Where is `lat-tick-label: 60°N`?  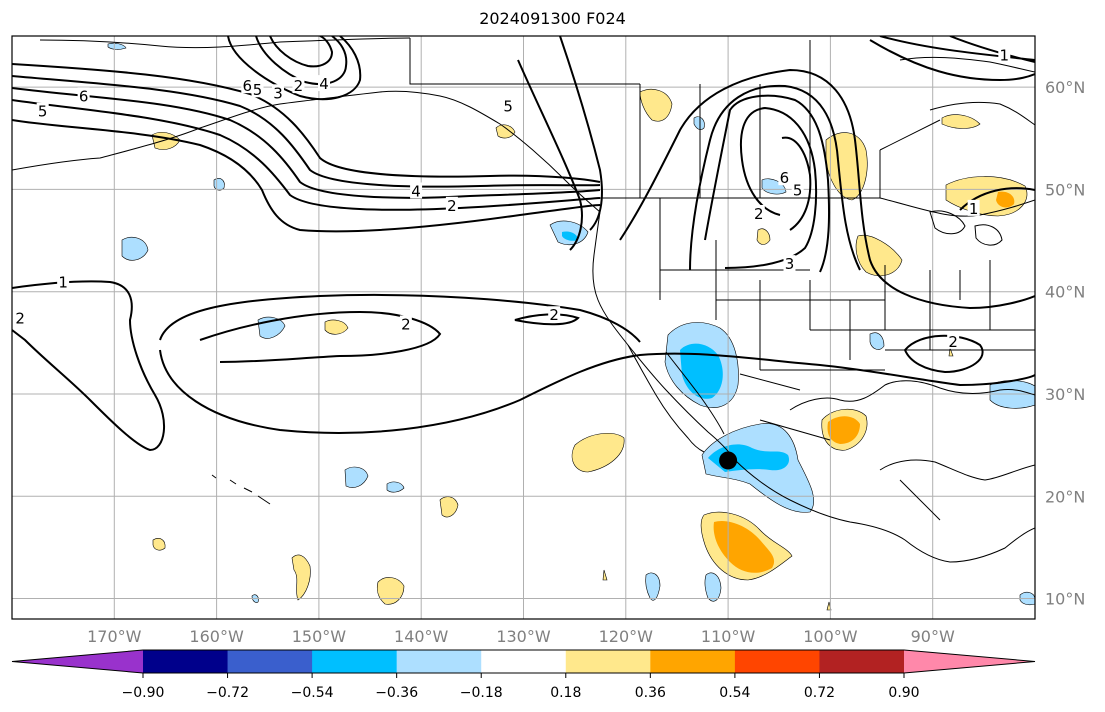 lat-tick-label: 60°N is located at coordinates (1065, 87).